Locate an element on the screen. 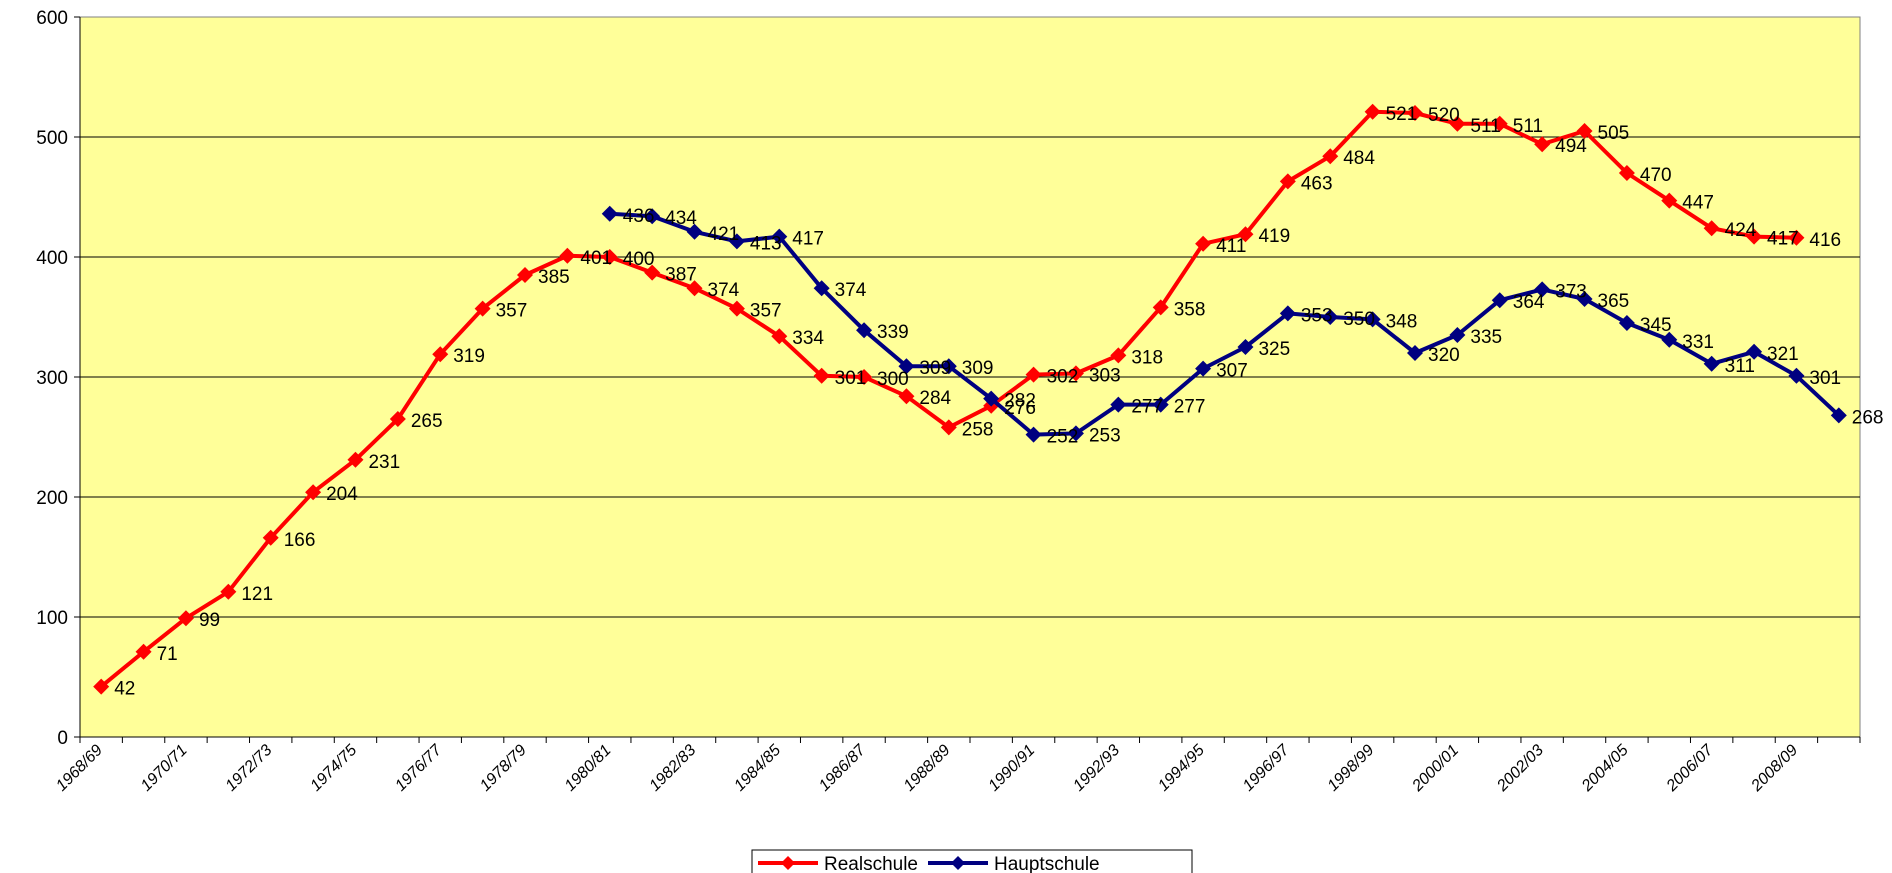 Image resolution: width=1892 pixels, height=873 pixels. x-tick-label: 2004/05 is located at coordinates (1605, 769).